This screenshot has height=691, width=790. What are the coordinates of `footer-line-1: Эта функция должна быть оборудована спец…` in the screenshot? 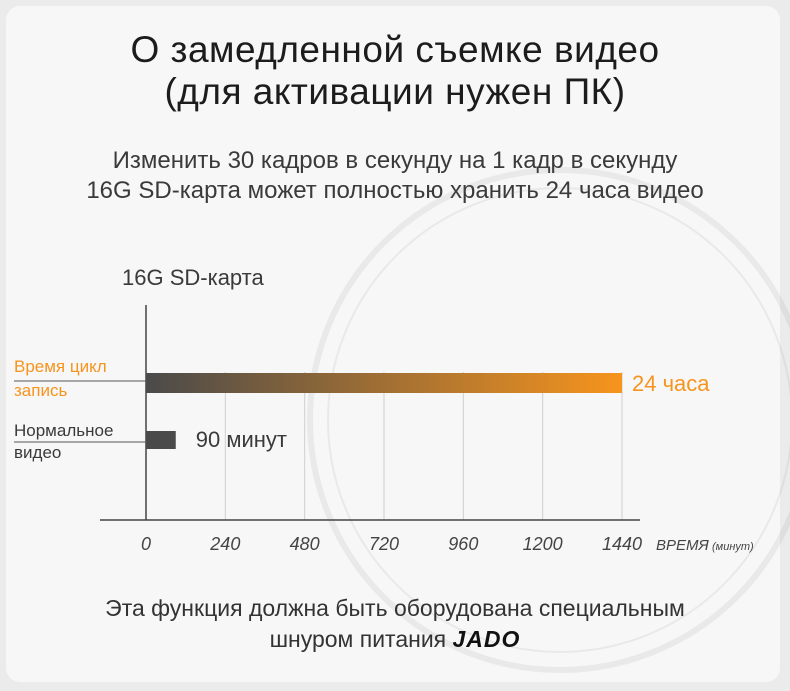 It's located at (395, 608).